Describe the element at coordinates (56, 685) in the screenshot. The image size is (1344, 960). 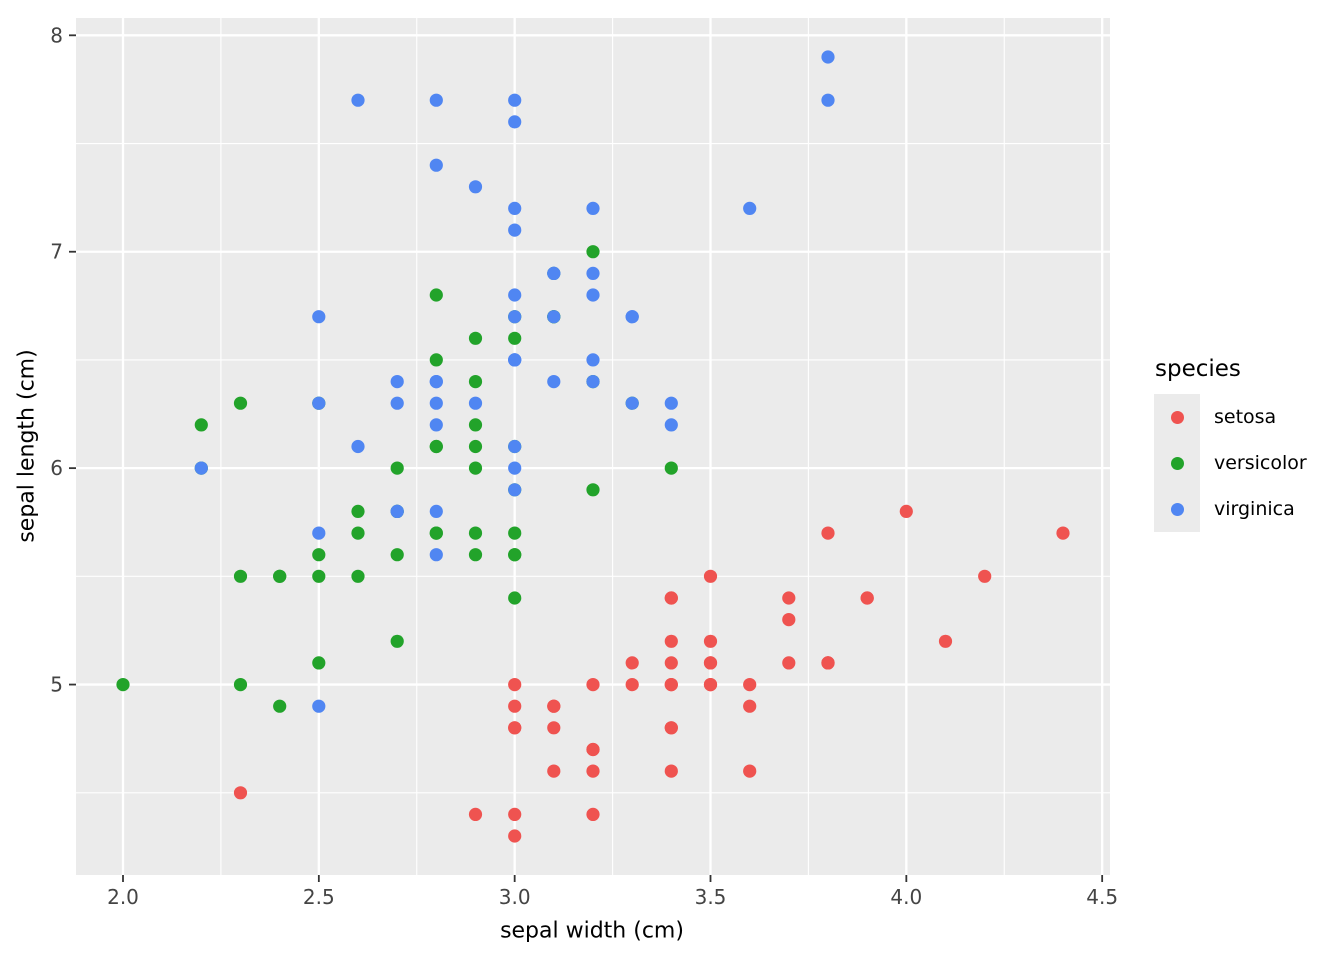
I see `y-tick-label: 5` at that location.